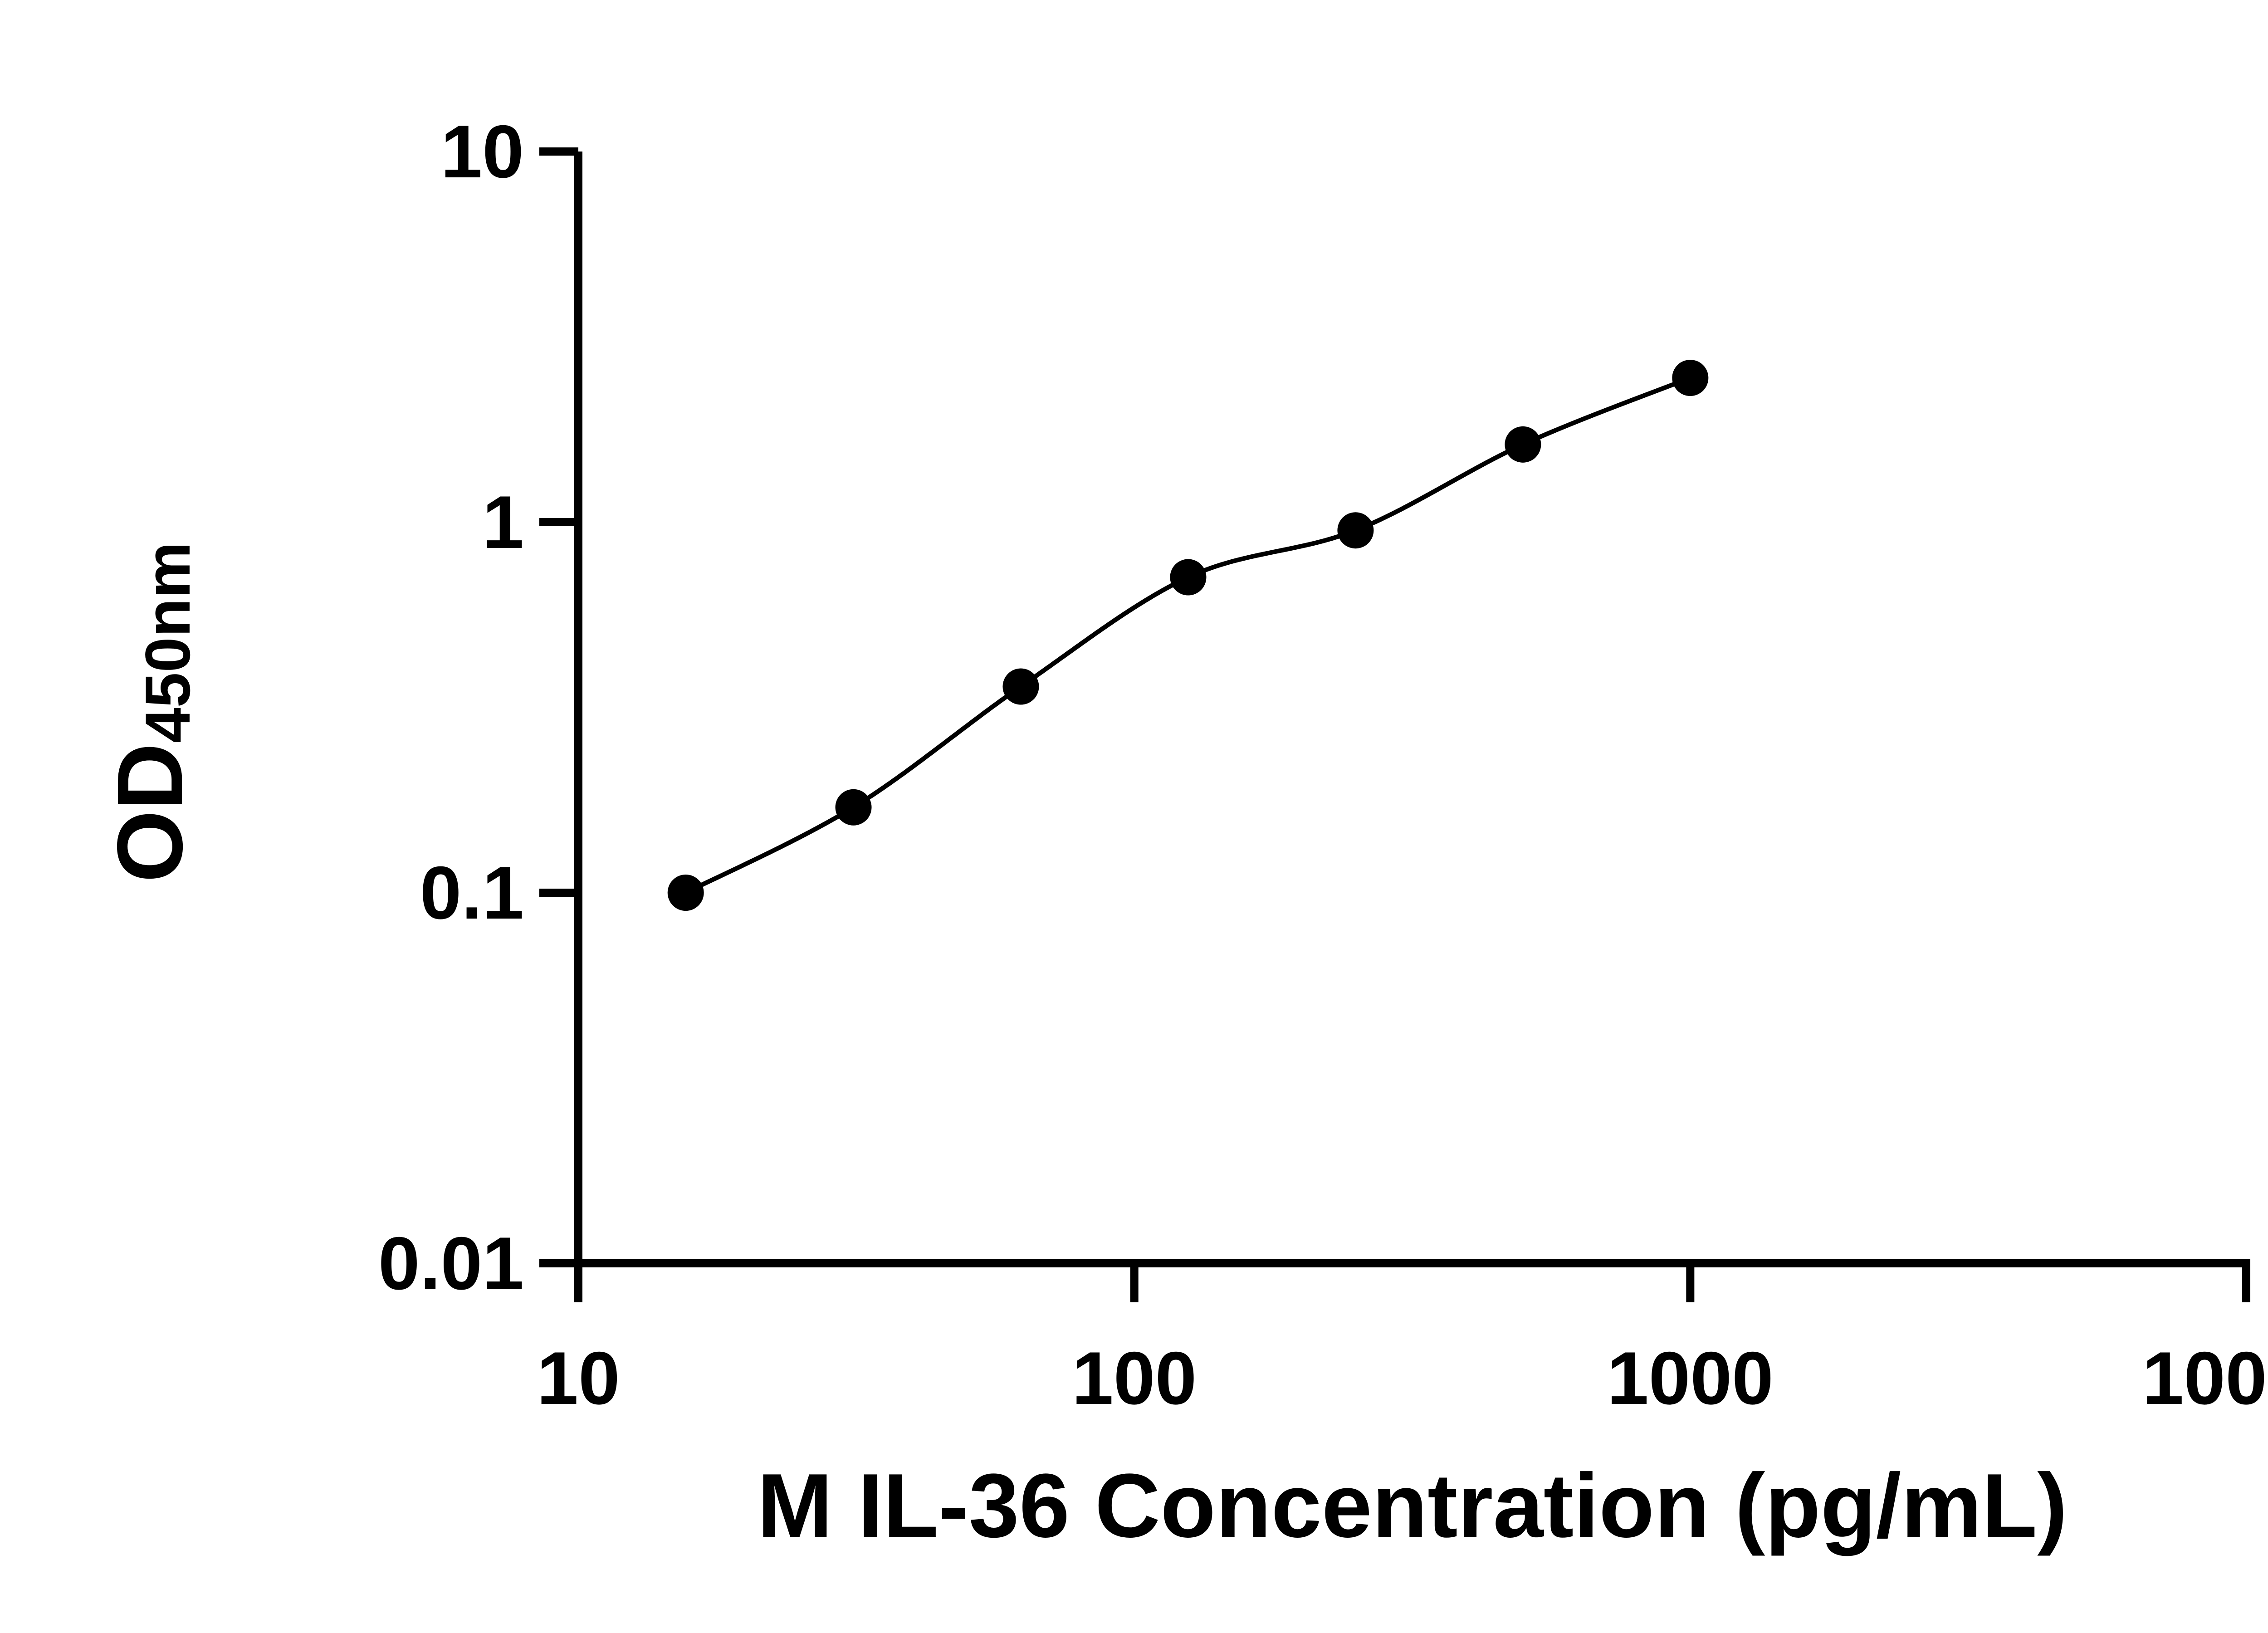 The height and width of the screenshot is (1633, 2268). Describe the element at coordinates (578, 1378) in the screenshot. I see `x-tick-label: 10` at that location.